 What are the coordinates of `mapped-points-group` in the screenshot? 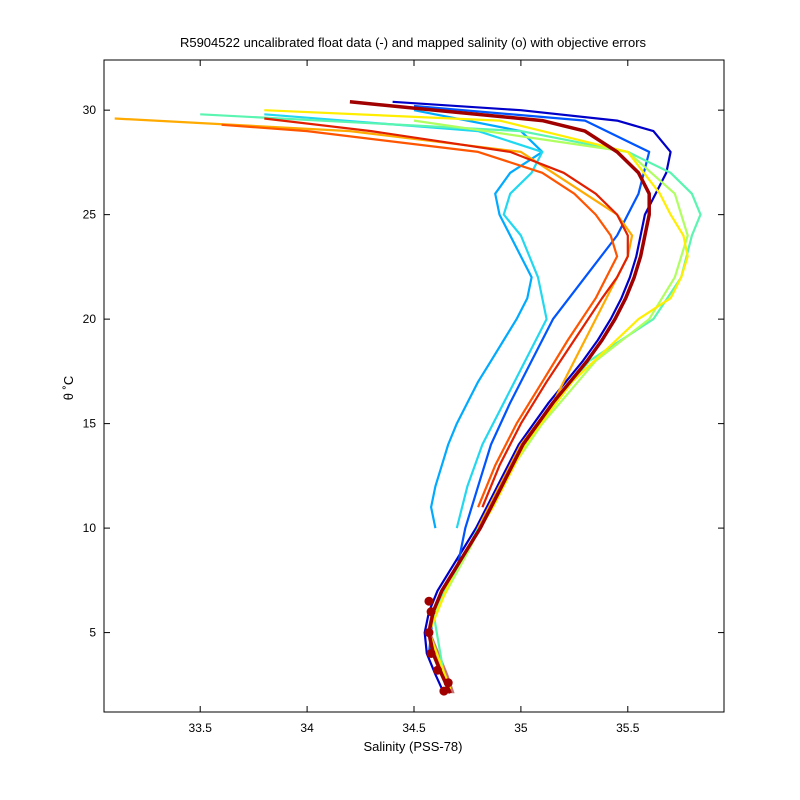 It's located at (438, 646).